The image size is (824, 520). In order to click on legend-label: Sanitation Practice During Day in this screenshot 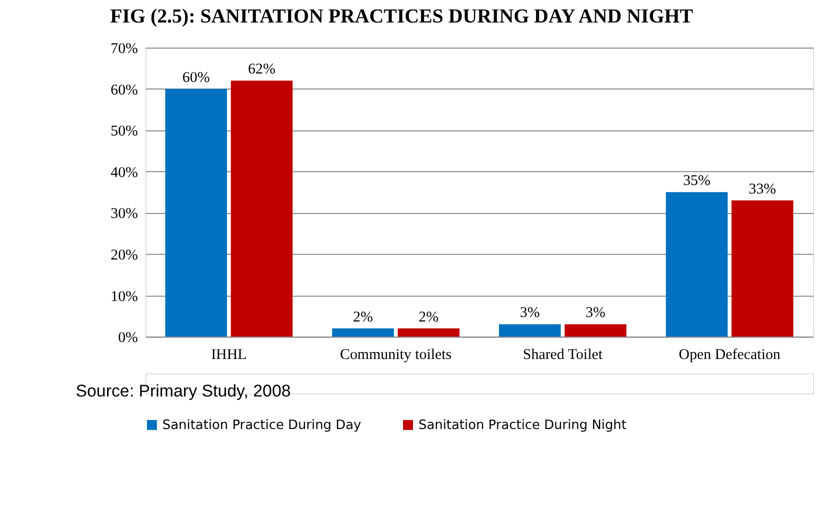, I will do `click(262, 425)`.